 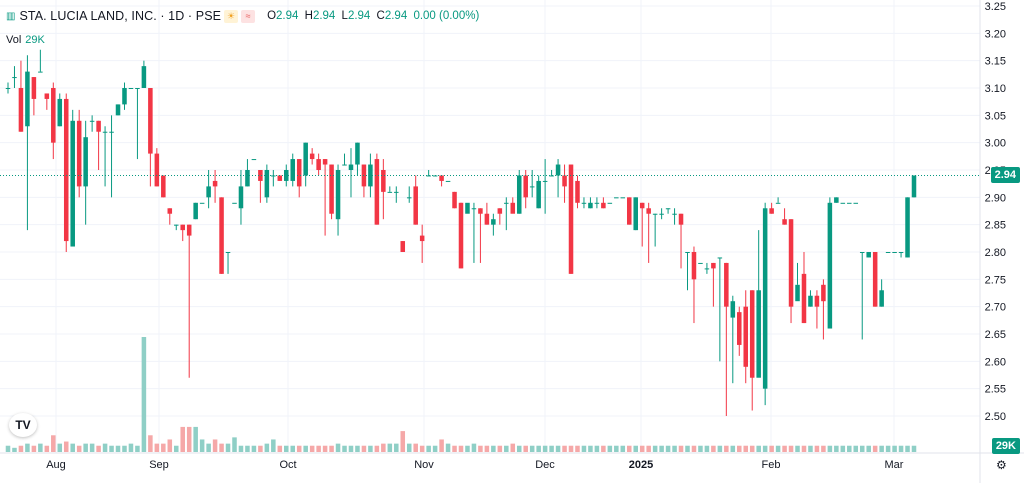 What do you see at coordinates (995, 62) in the screenshot?
I see `y-tick-label: 3.15` at bounding box center [995, 62].